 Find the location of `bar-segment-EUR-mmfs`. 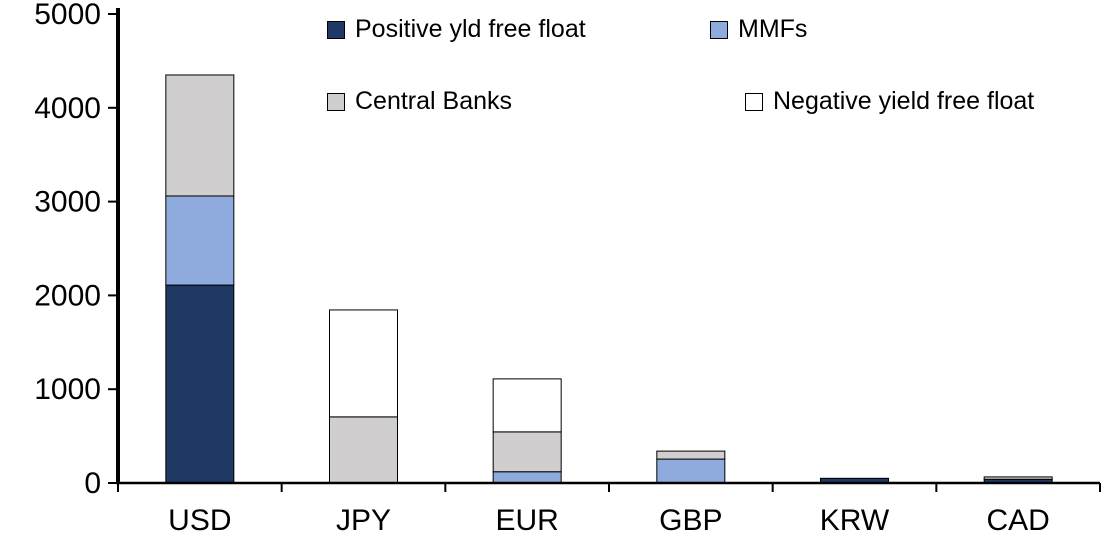

bar-segment-EUR-mmfs is located at coordinates (527, 477).